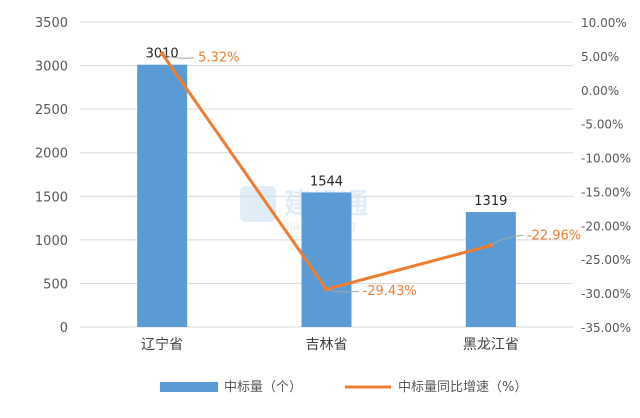 Image resolution: width=640 pixels, height=418 pixels. I want to click on line-data-label: 5.32%, so click(218, 58).